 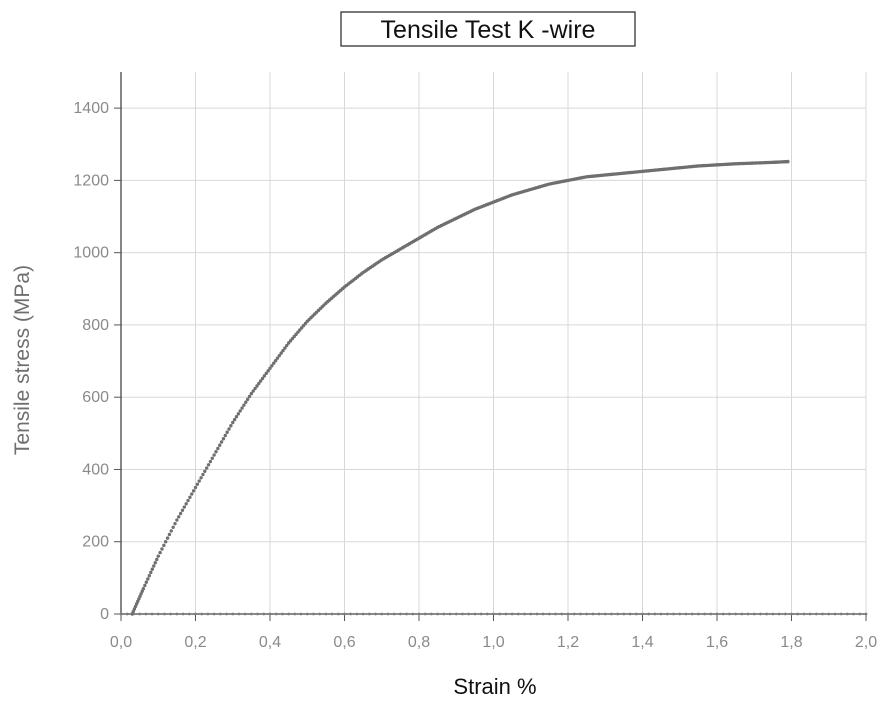 I want to click on x-tick-label-10: 2,0, so click(x=866, y=642).